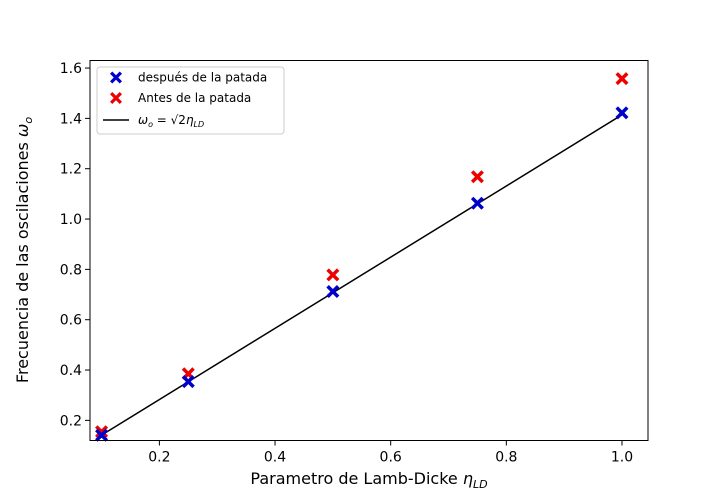 The width and height of the screenshot is (720, 504). What do you see at coordinates (71, 371) in the screenshot?
I see `y-tick-label: 0.4` at bounding box center [71, 371].